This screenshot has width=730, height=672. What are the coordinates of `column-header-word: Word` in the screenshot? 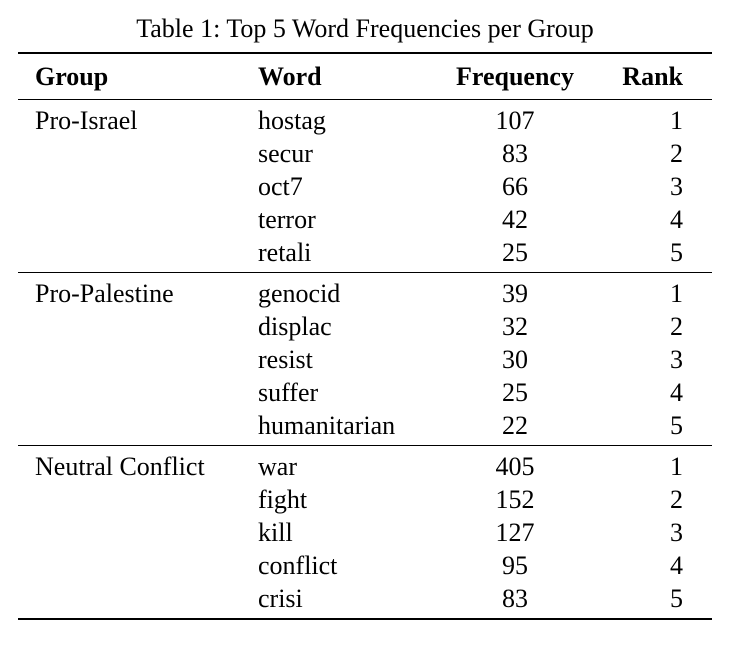 It's located at (290, 76).